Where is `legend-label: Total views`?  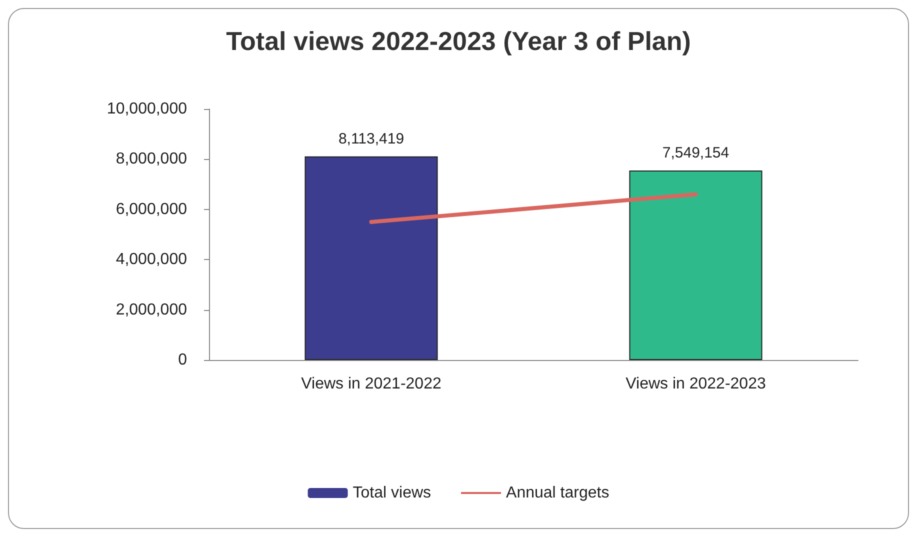 legend-label: Total views is located at coordinates (392, 493).